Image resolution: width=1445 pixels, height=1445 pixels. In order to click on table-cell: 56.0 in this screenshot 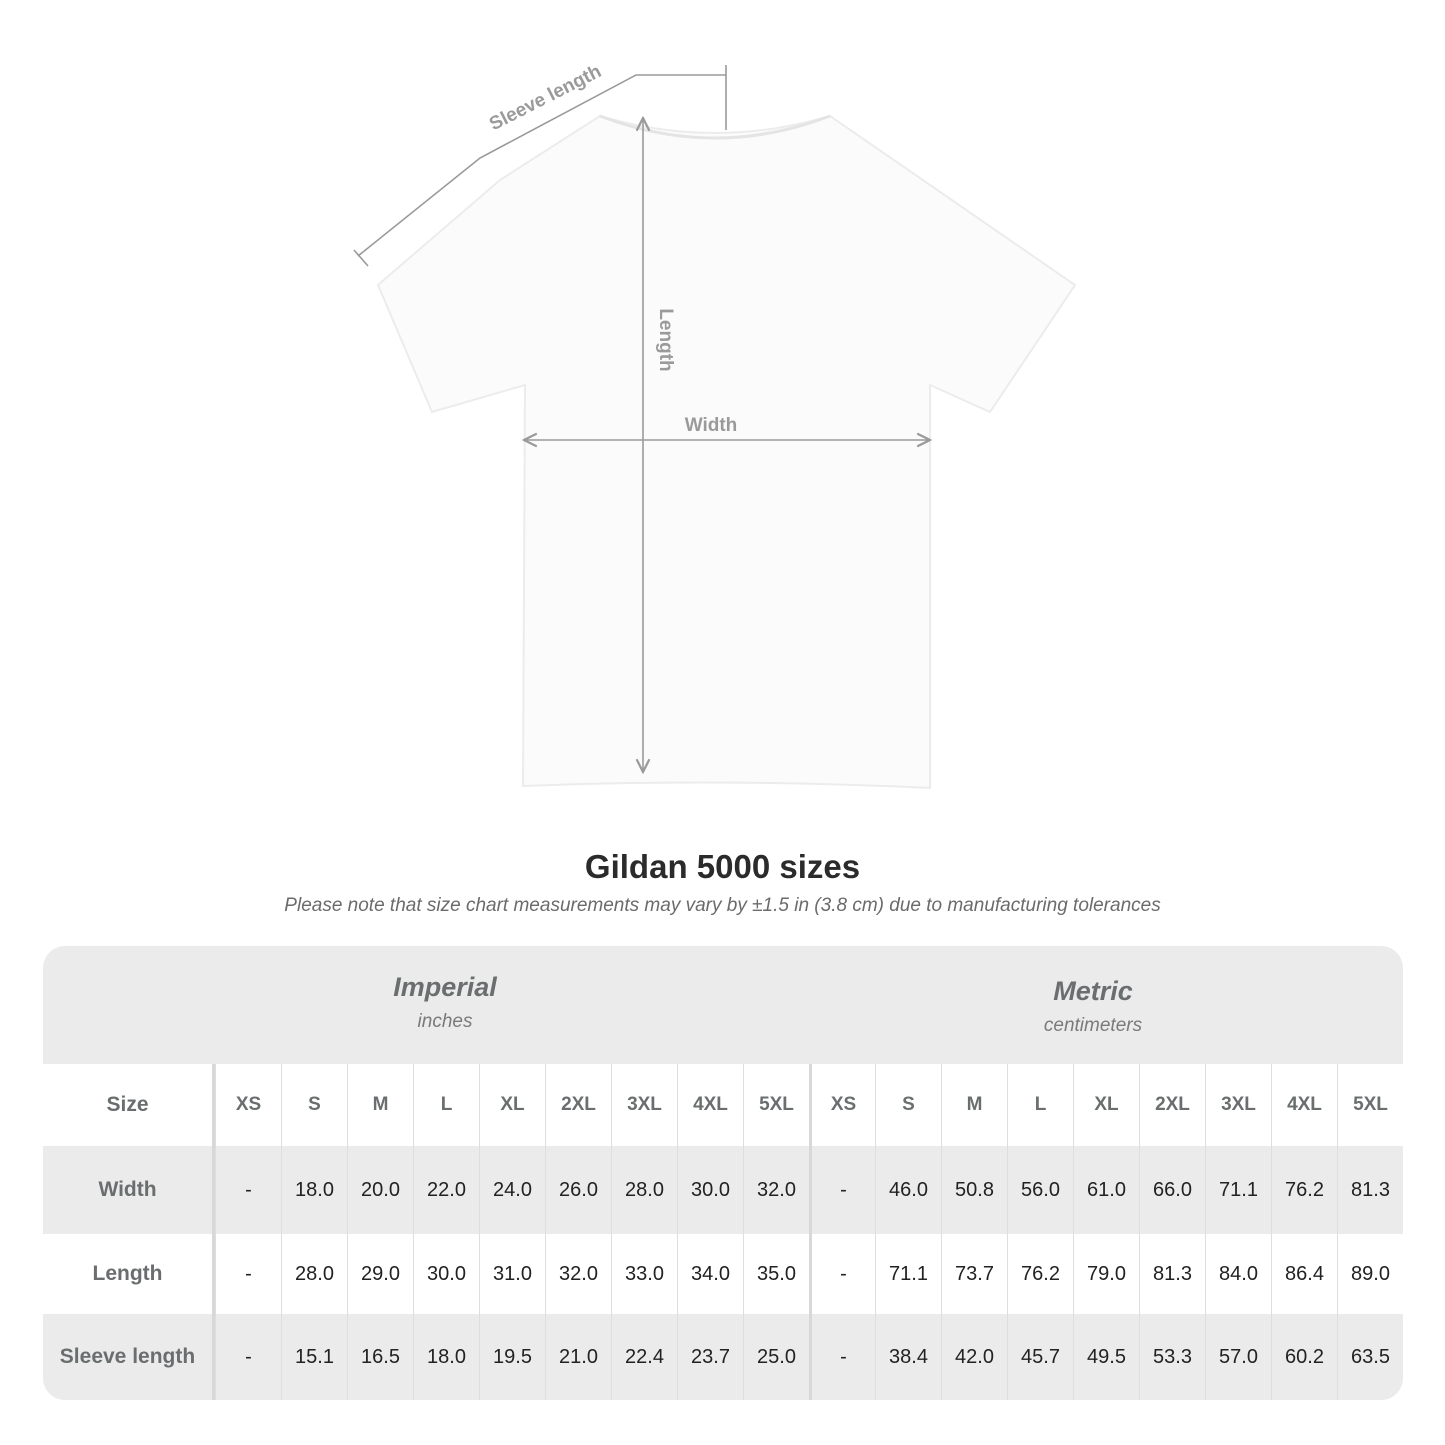, I will do `click(1040, 1190)`.